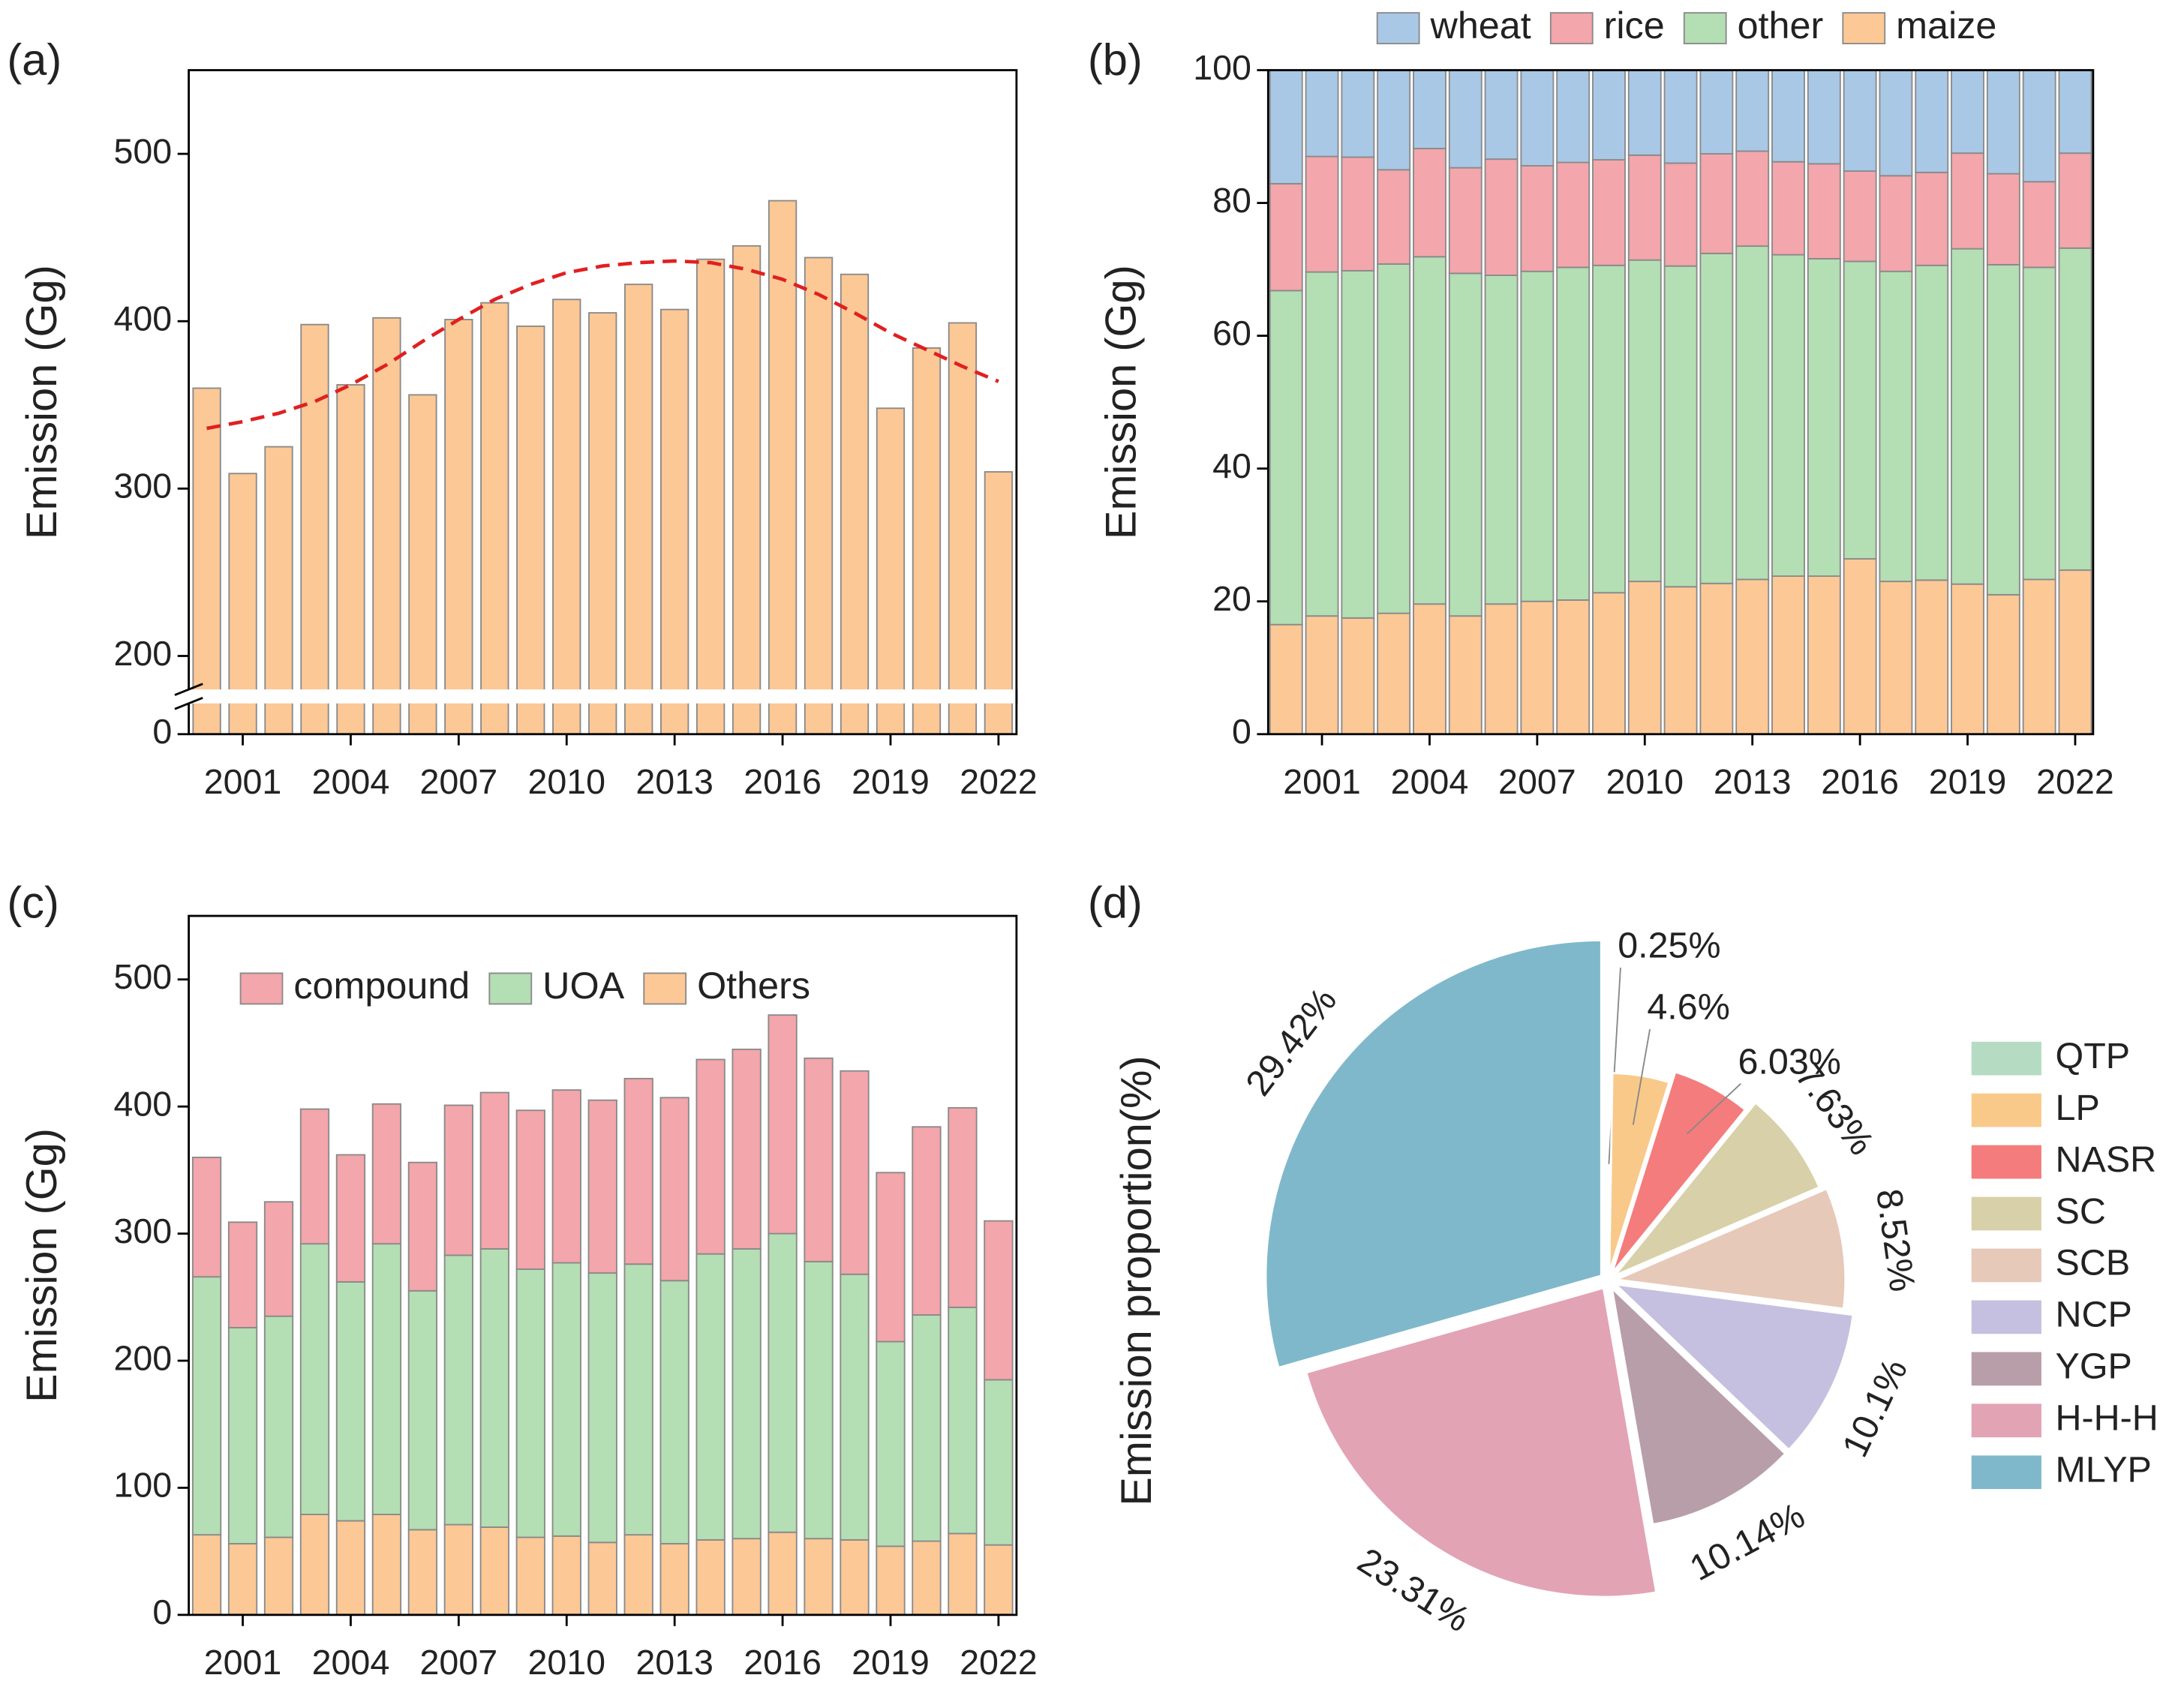 This screenshot has height=1699, width=2184. Describe the element at coordinates (1634, 25) in the screenshot. I see `legend-label: rice` at that location.